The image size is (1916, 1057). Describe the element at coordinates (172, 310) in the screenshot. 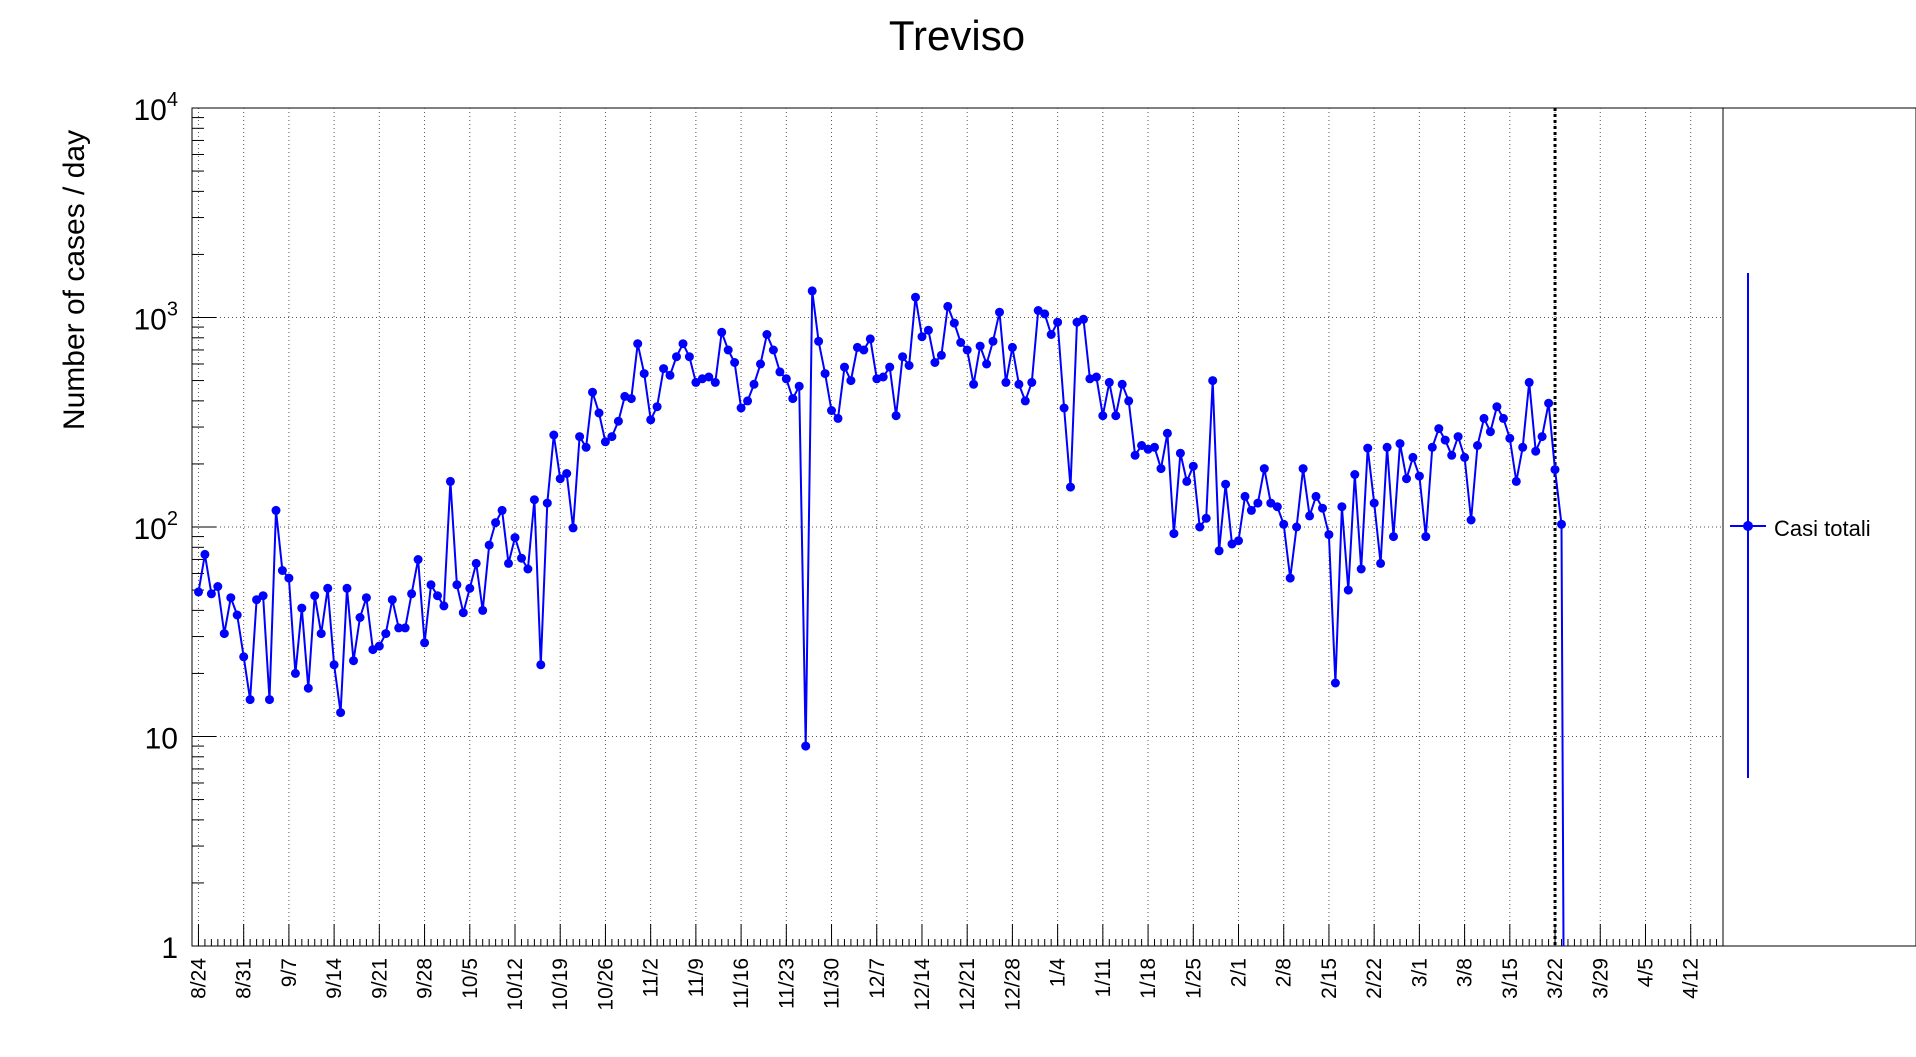

I see `y-tick-exponent: 3` at that location.